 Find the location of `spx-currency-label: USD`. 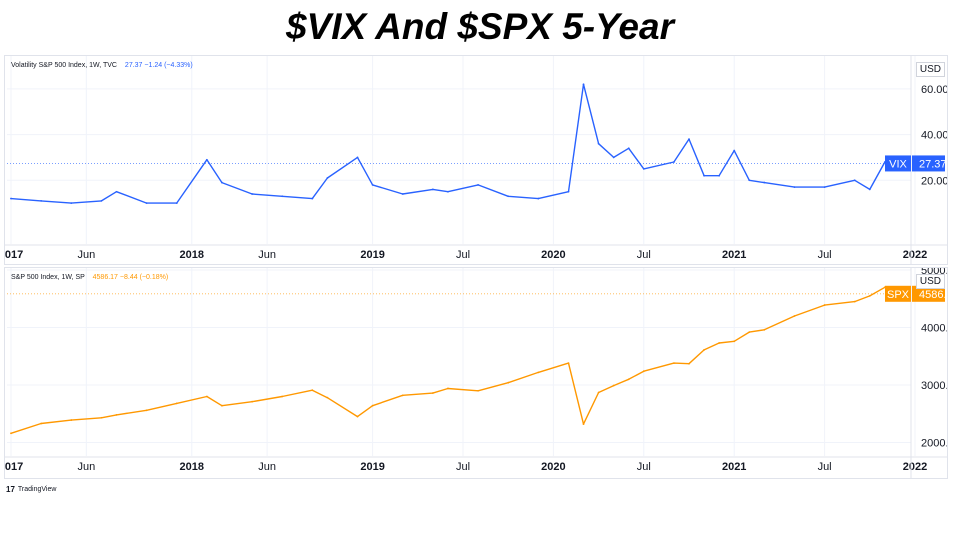

spx-currency-label: USD is located at coordinates (930, 281).